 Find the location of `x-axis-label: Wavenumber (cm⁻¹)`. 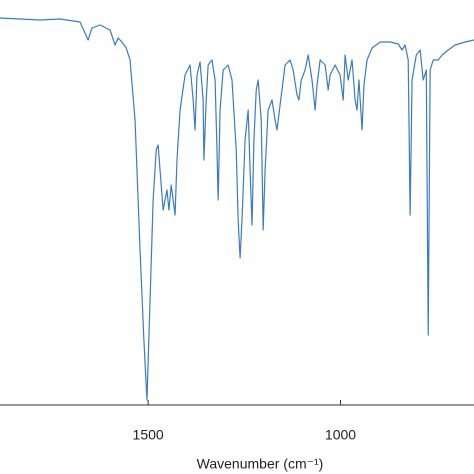

x-axis-label: Wavenumber (cm⁻¹) is located at coordinates (260, 464).